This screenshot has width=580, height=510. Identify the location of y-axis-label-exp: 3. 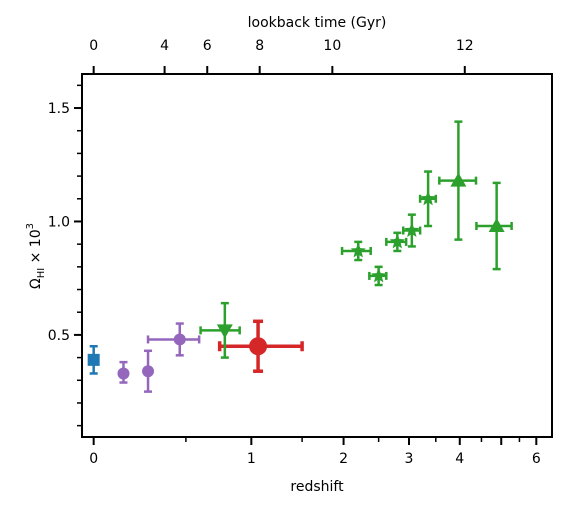
(30, 226).